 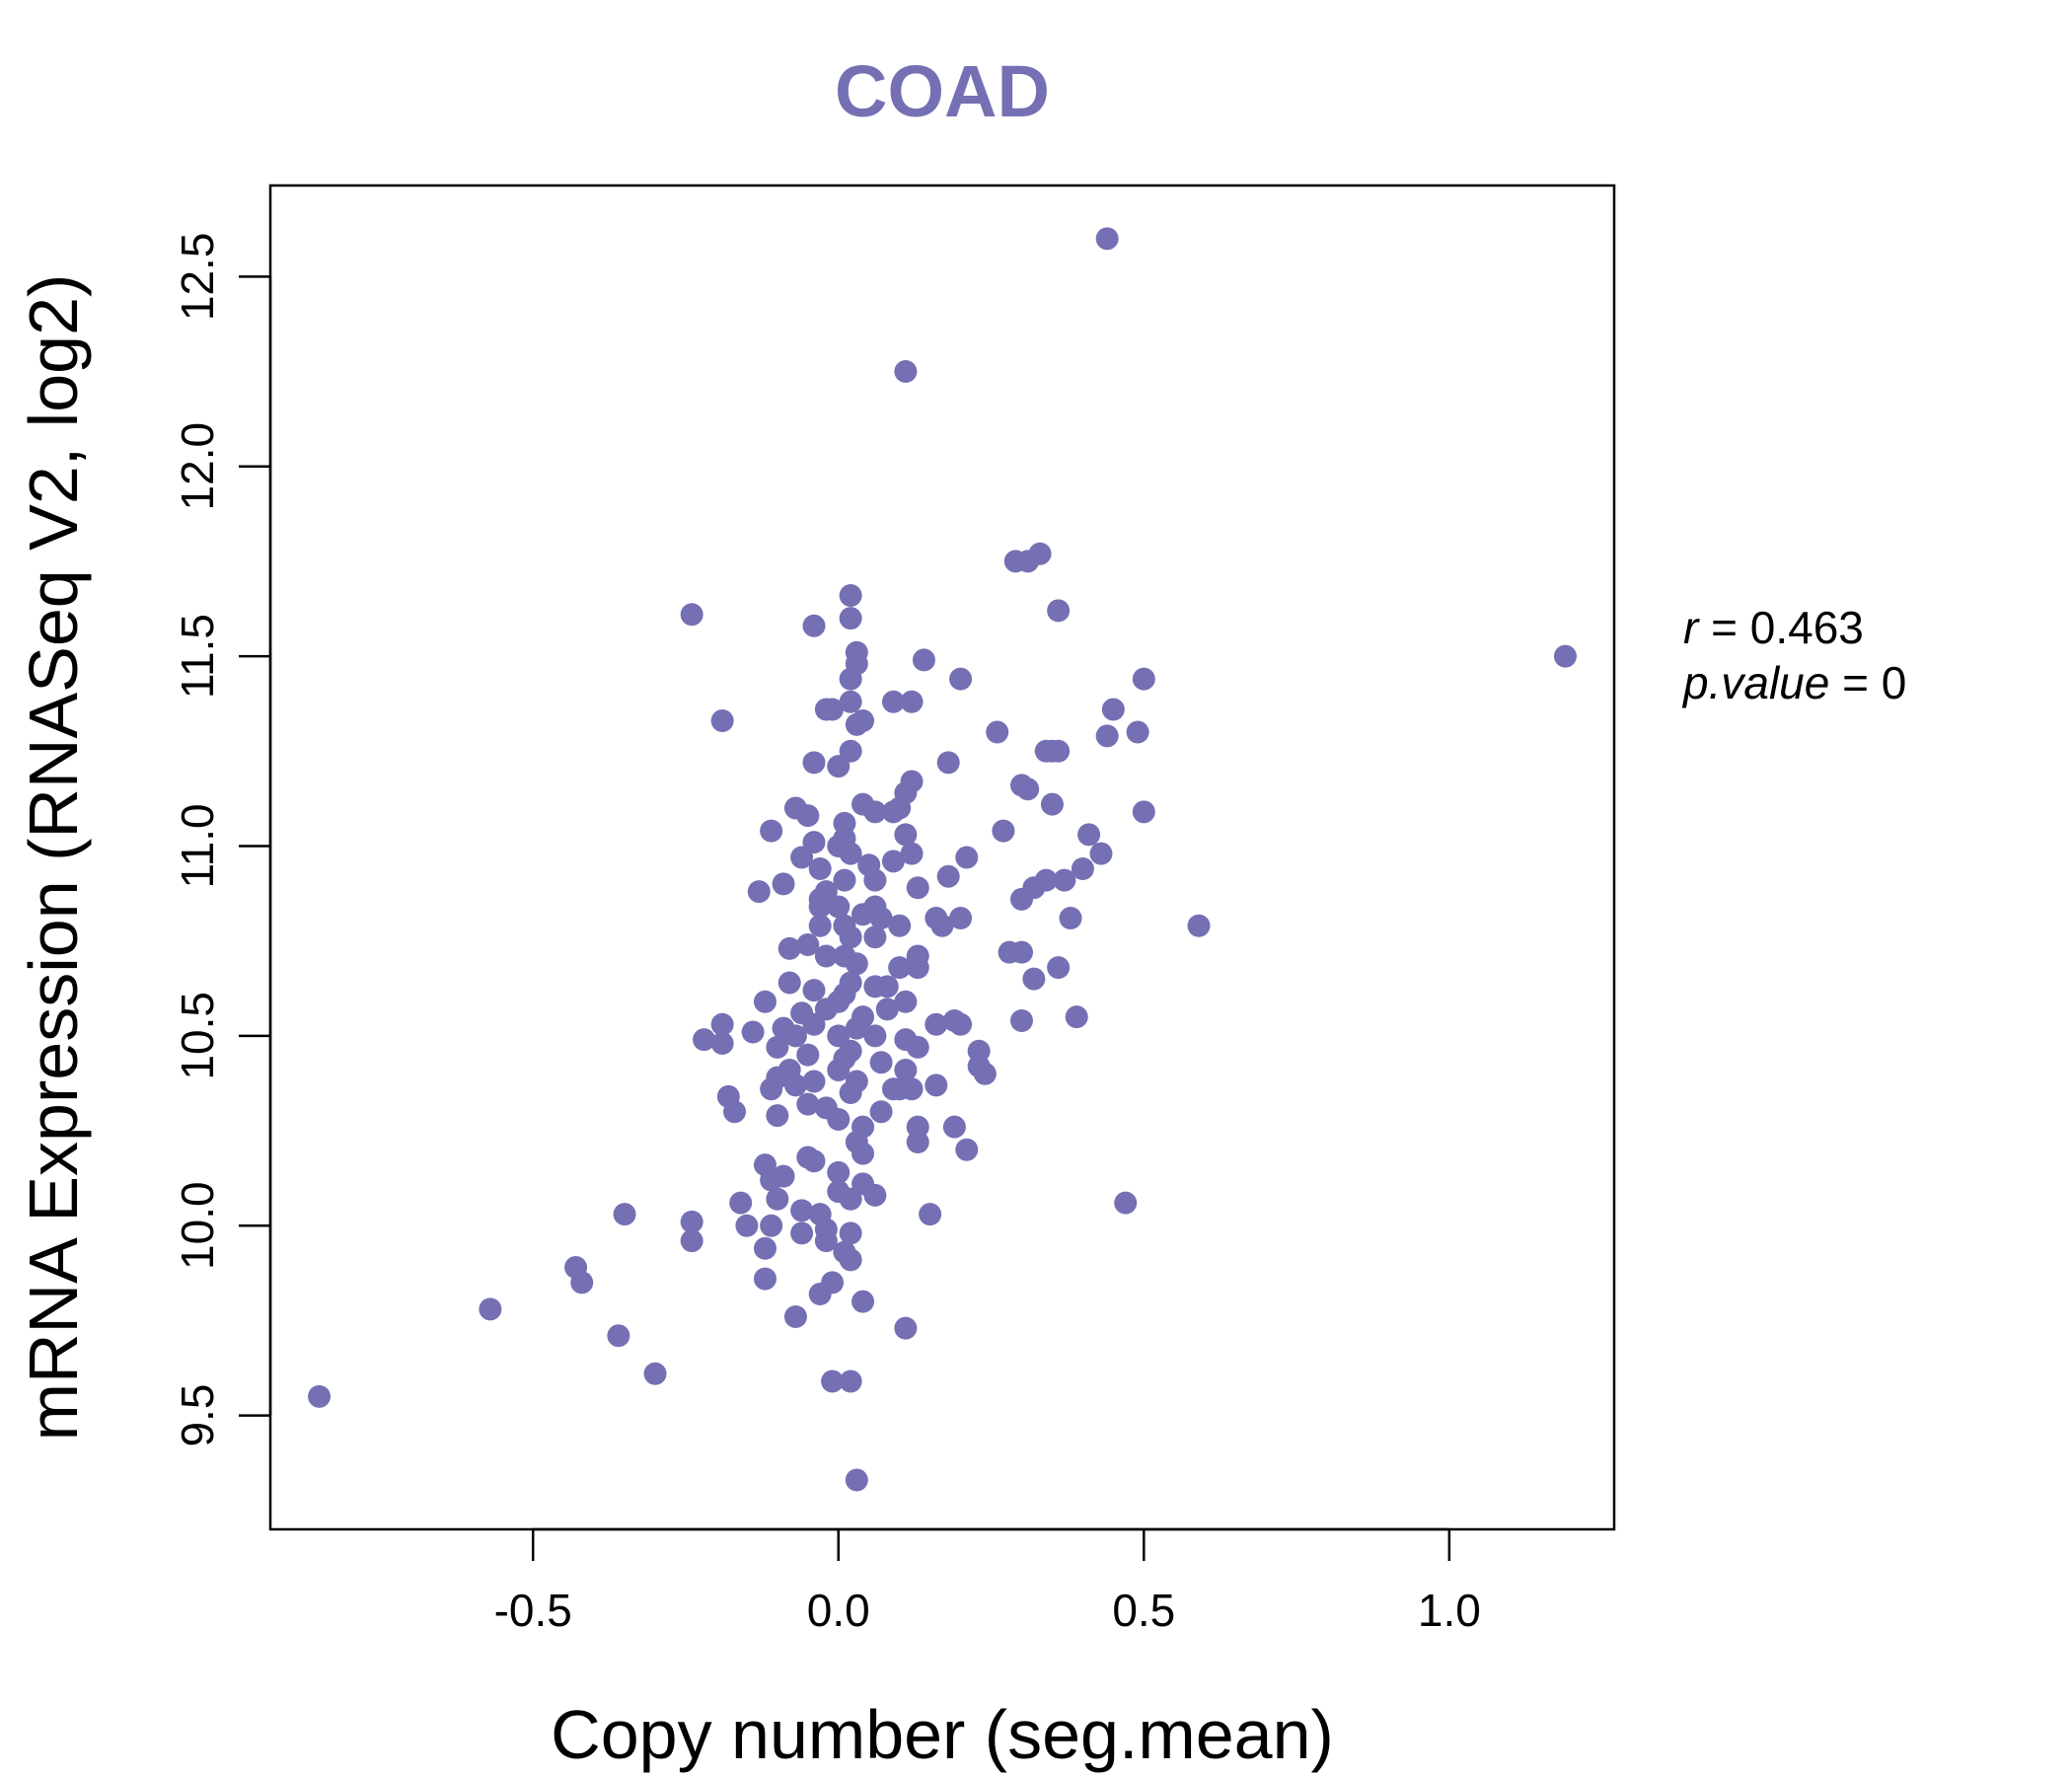 I want to click on p-value: 0, so click(x=1895, y=683).